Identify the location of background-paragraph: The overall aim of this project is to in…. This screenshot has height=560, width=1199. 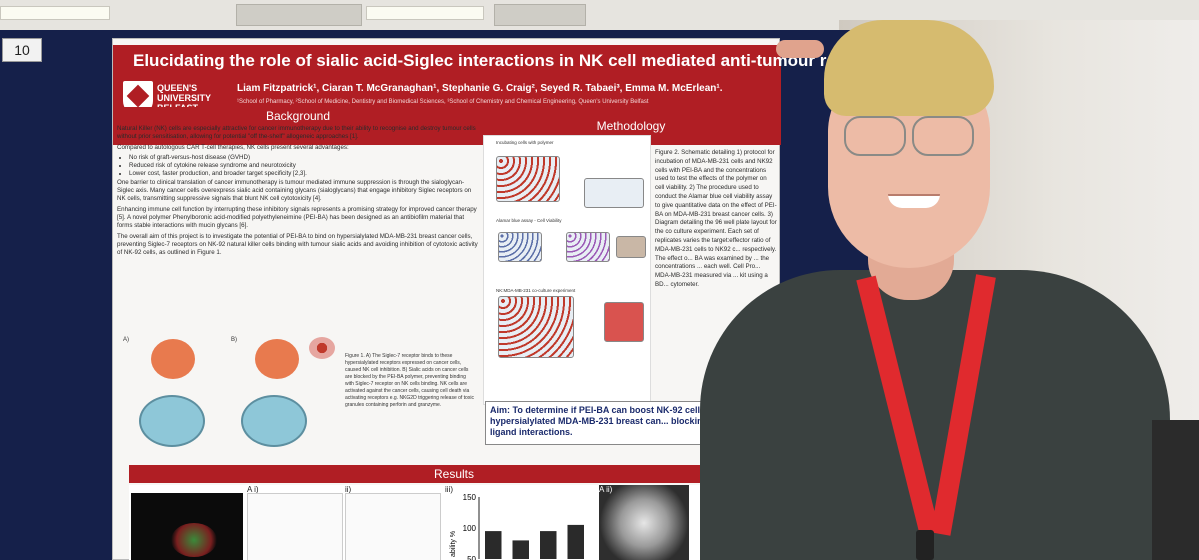
(297, 244).